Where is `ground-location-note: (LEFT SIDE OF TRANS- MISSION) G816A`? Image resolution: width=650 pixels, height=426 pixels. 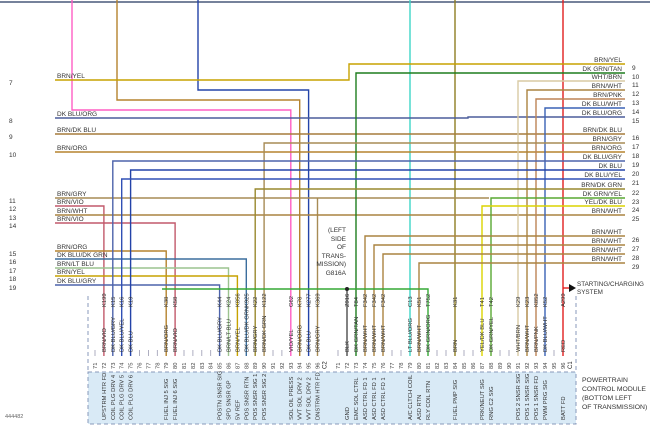 ground-location-note: (LEFT SIDE OF TRANS- MISSION) G816A is located at coordinates (331, 252).